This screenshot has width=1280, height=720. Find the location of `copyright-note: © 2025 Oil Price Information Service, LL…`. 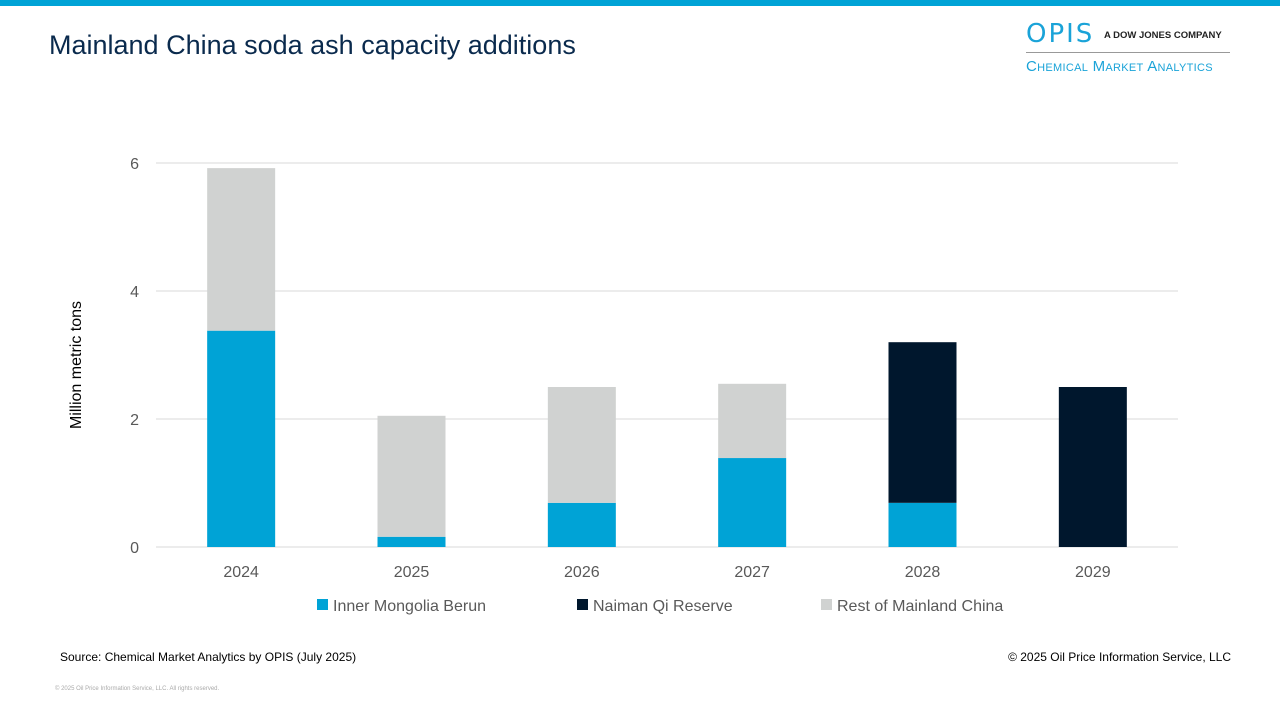

copyright-note: © 2025 Oil Price Information Service, LL… is located at coordinates (1119, 657).